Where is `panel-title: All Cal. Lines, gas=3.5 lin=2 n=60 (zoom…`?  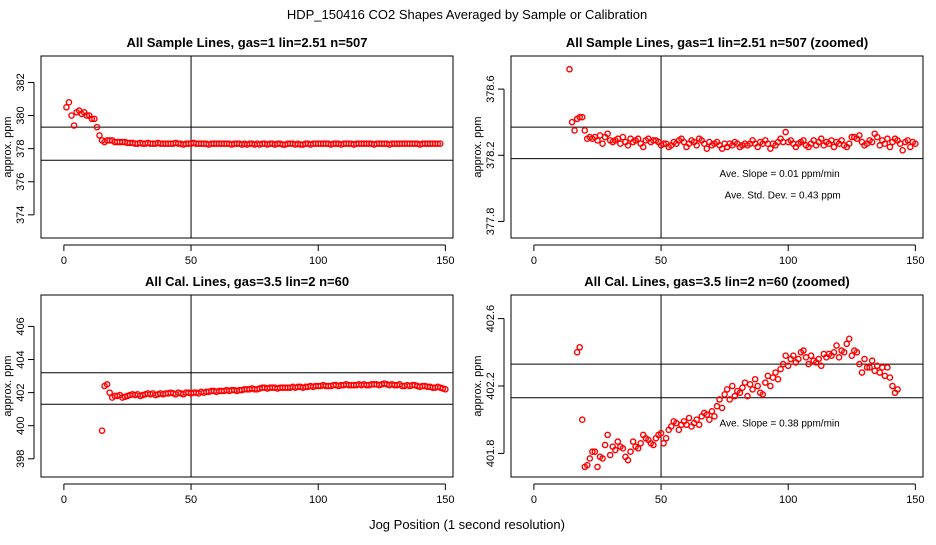
panel-title: All Cal. Lines, gas=3.5 lin=2 n=60 (zoom… is located at coordinates (717, 281).